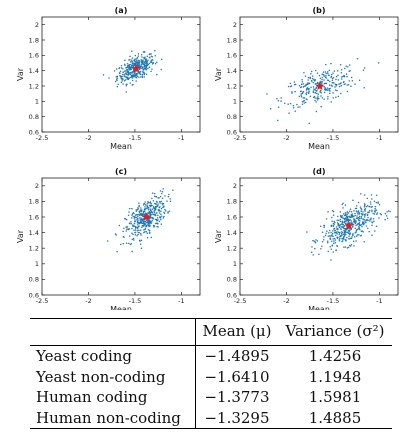 This screenshot has width=410, height=433. I want to click on mean-value: −1.4895, so click(237, 356).